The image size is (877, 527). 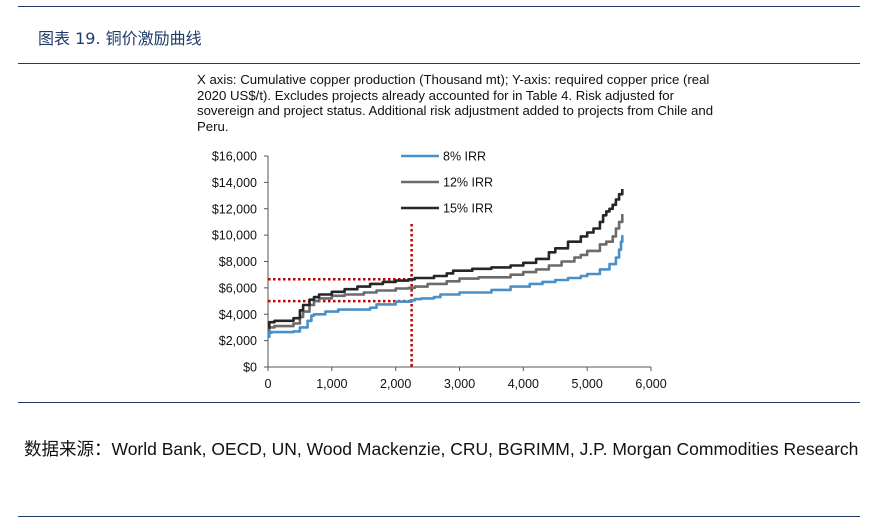 I want to click on x-tick-label: 2,000, so click(x=395, y=384).